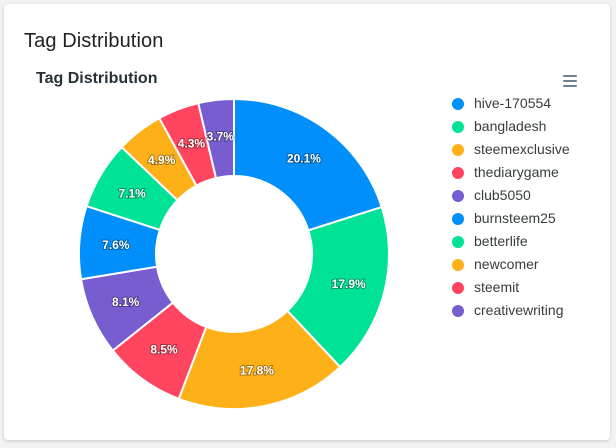 The width and height of the screenshot is (616, 448). I want to click on legend-item-steemit: steemit, so click(527, 289).